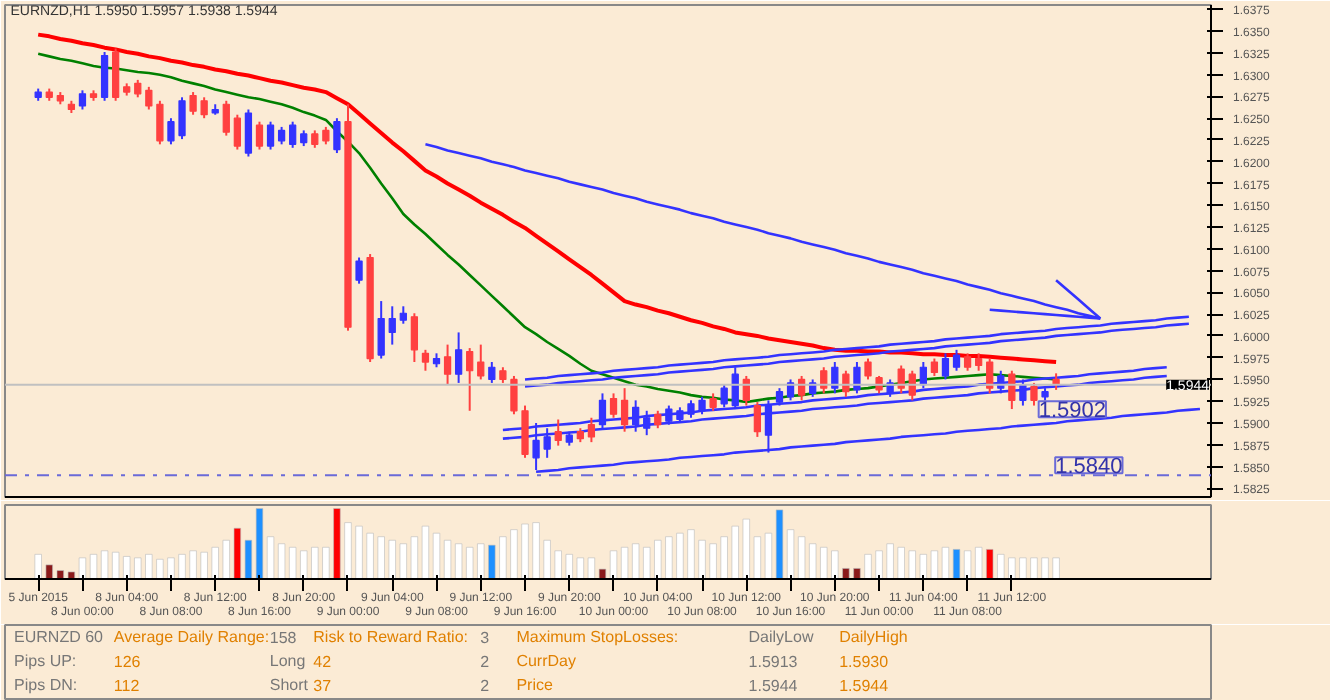  I want to click on text: Price, so click(535, 685).